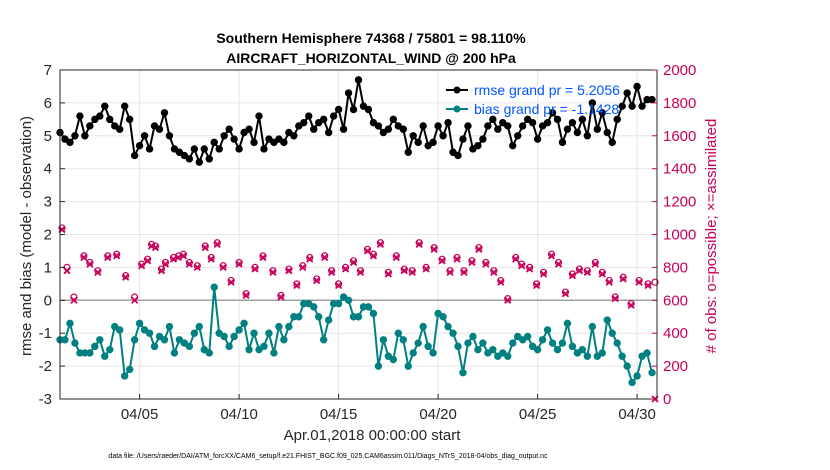 The width and height of the screenshot is (830, 470). Describe the element at coordinates (310, 259) in the screenshot. I see `assimilated-point-35-b` at that location.